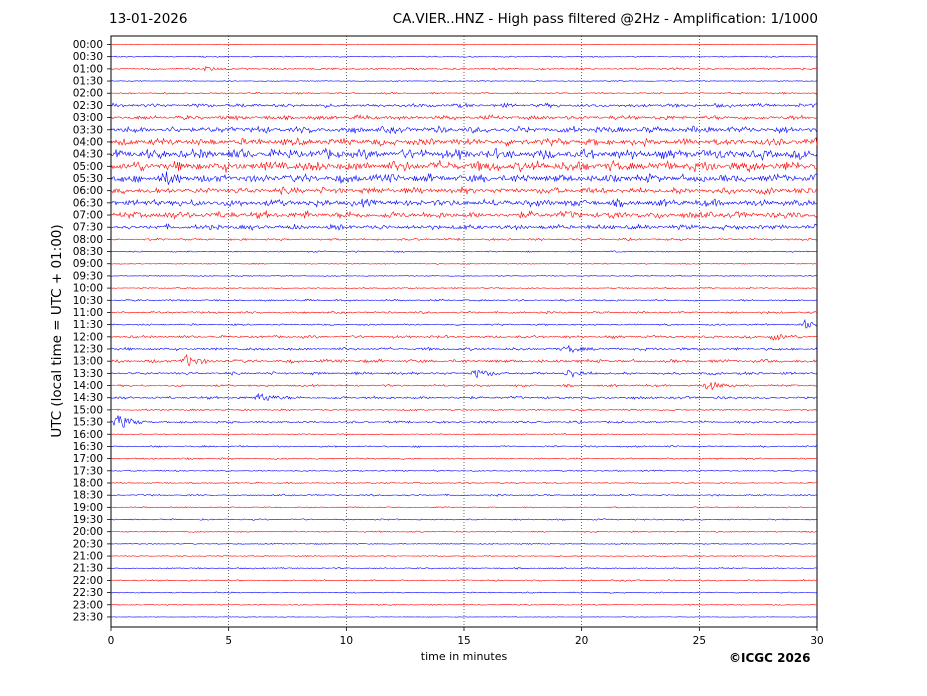 Image resolution: width=927 pixels, height=696 pixels. Describe the element at coordinates (346, 641) in the screenshot. I see `x-tick-label: 10` at that location.